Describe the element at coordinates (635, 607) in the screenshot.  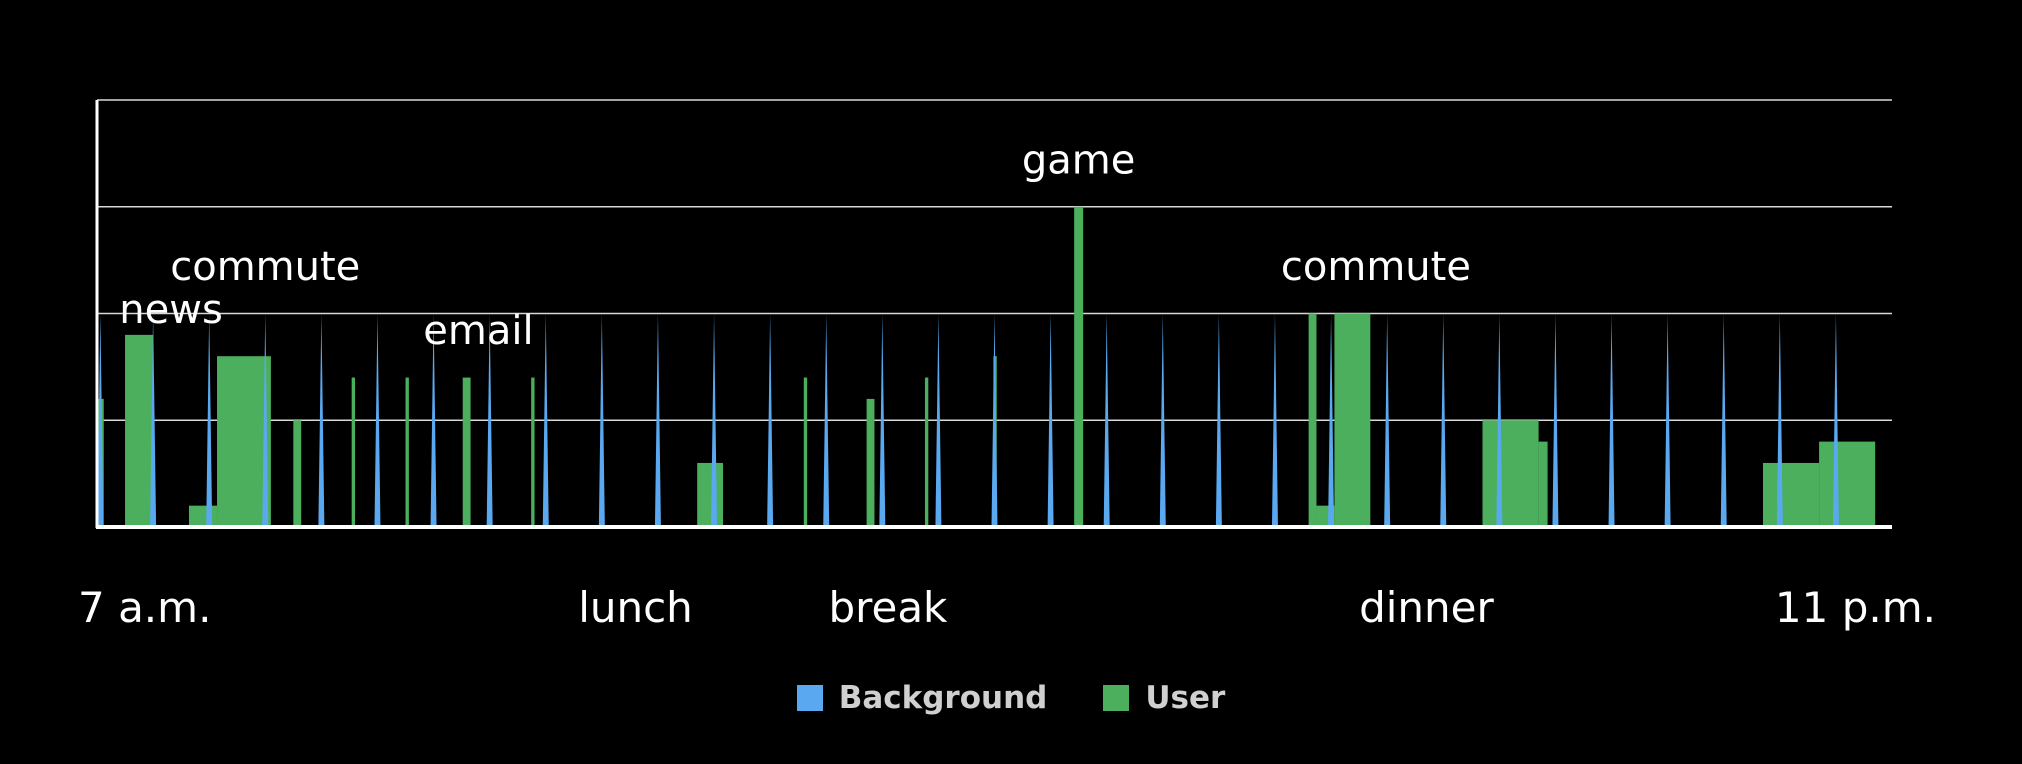
I see `x-tick-label: lunch` at that location.